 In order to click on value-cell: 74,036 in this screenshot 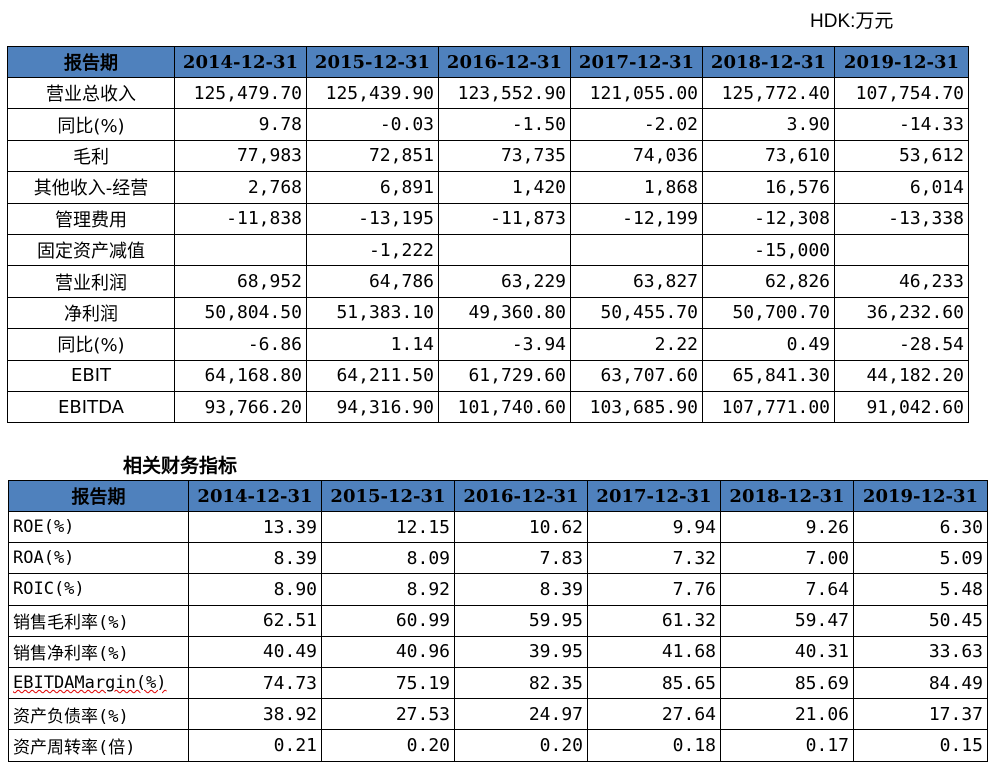, I will do `click(636, 156)`.